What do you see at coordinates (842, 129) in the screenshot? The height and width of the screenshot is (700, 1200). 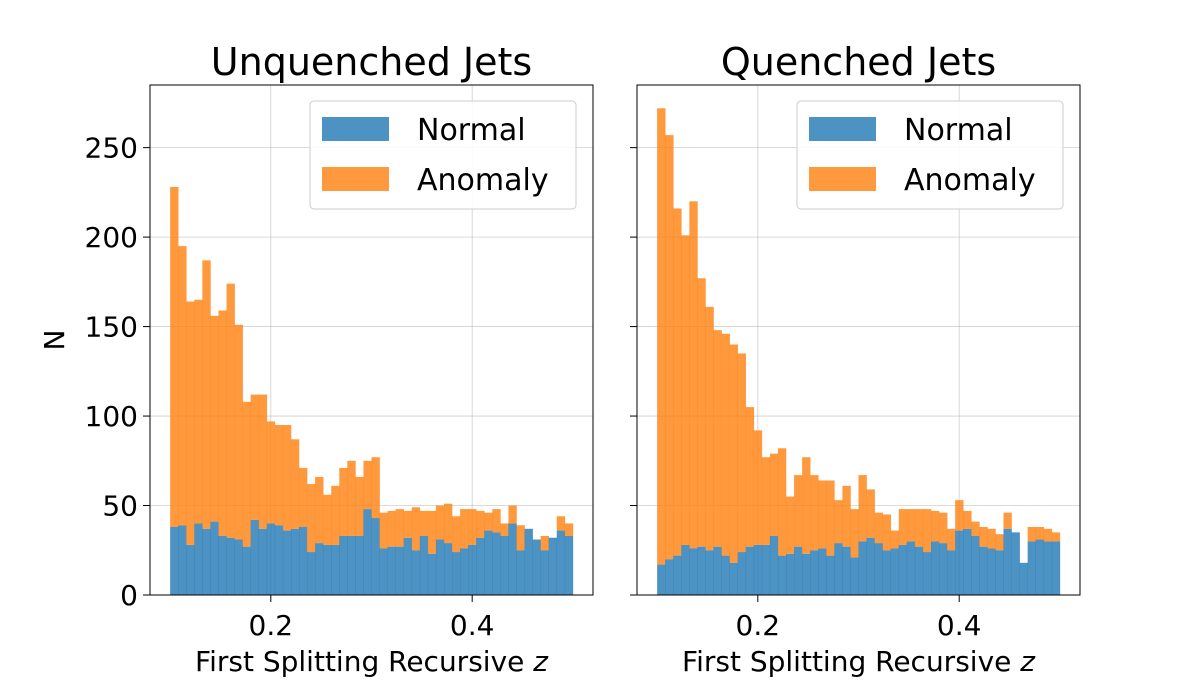 I see `legend-swatch-normal` at bounding box center [842, 129].